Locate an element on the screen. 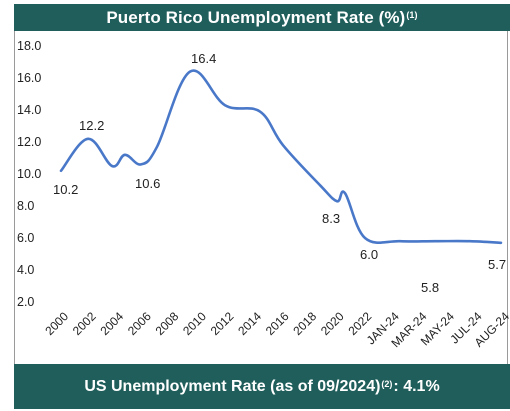 Image resolution: width=510 pixels, height=411 pixels. y-tick-label: 6.0 is located at coordinates (25, 238).